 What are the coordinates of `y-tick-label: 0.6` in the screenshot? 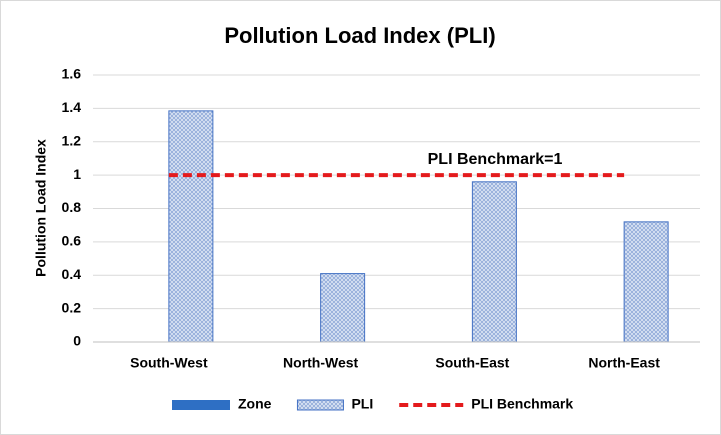 It's located at (72, 241).